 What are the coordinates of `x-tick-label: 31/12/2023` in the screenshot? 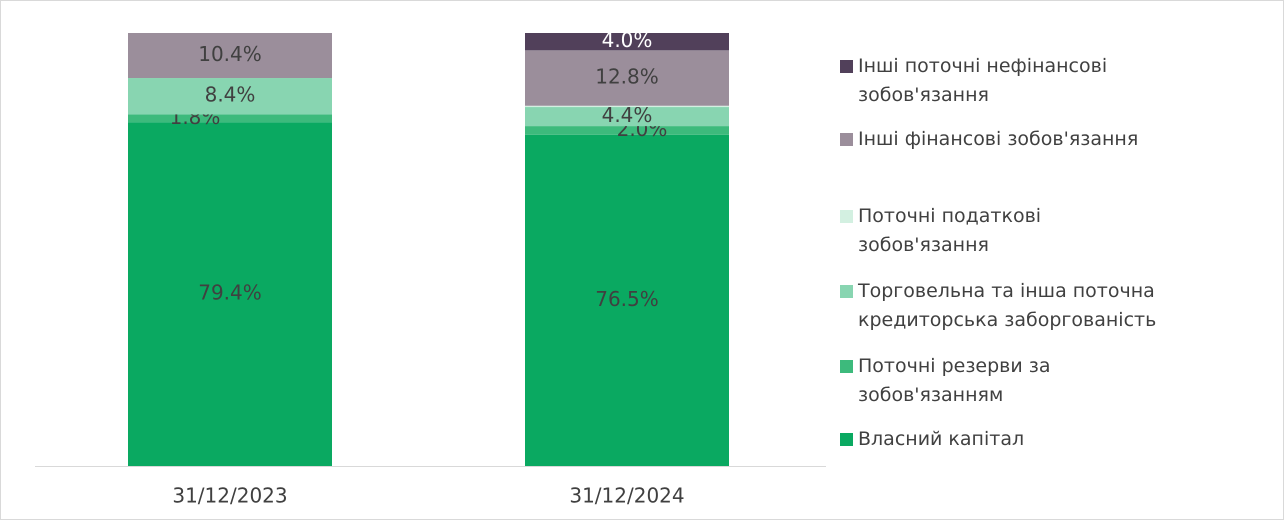 It's located at (229, 496).